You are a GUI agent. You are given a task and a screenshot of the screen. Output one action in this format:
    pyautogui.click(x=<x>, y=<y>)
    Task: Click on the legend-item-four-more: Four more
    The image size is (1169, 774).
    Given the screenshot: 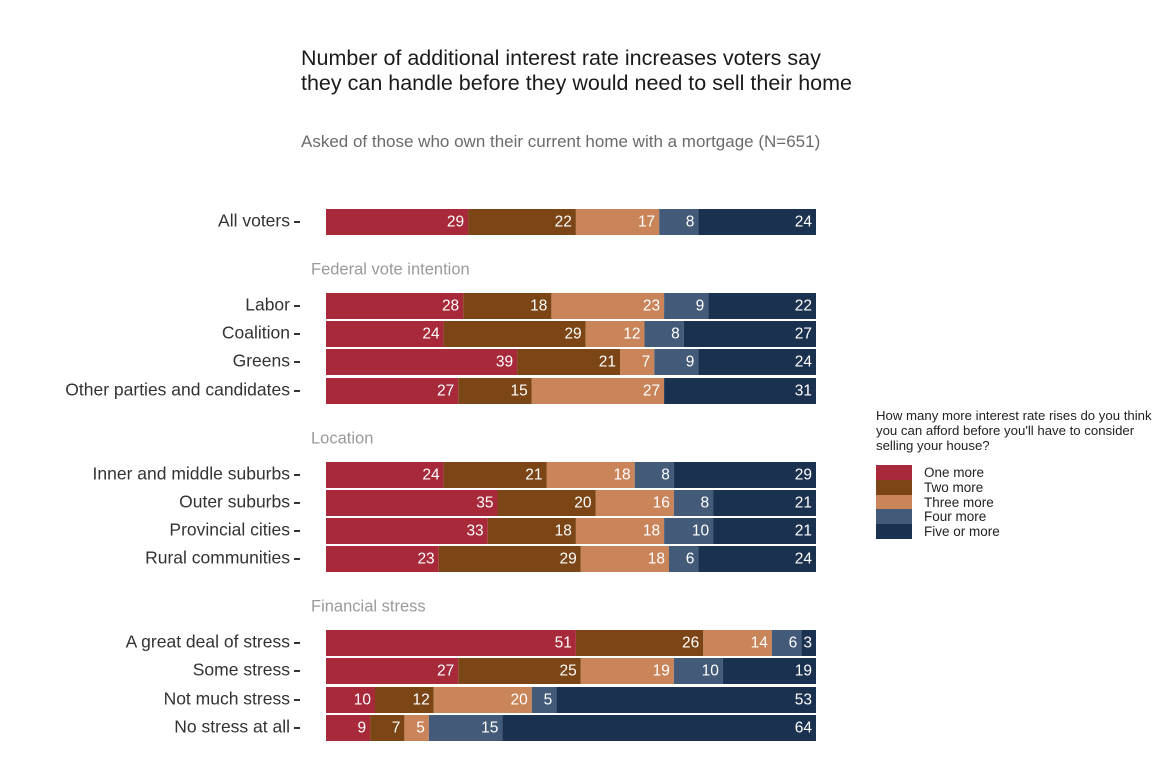 What is the action you would take?
    pyautogui.click(x=1021, y=516)
    